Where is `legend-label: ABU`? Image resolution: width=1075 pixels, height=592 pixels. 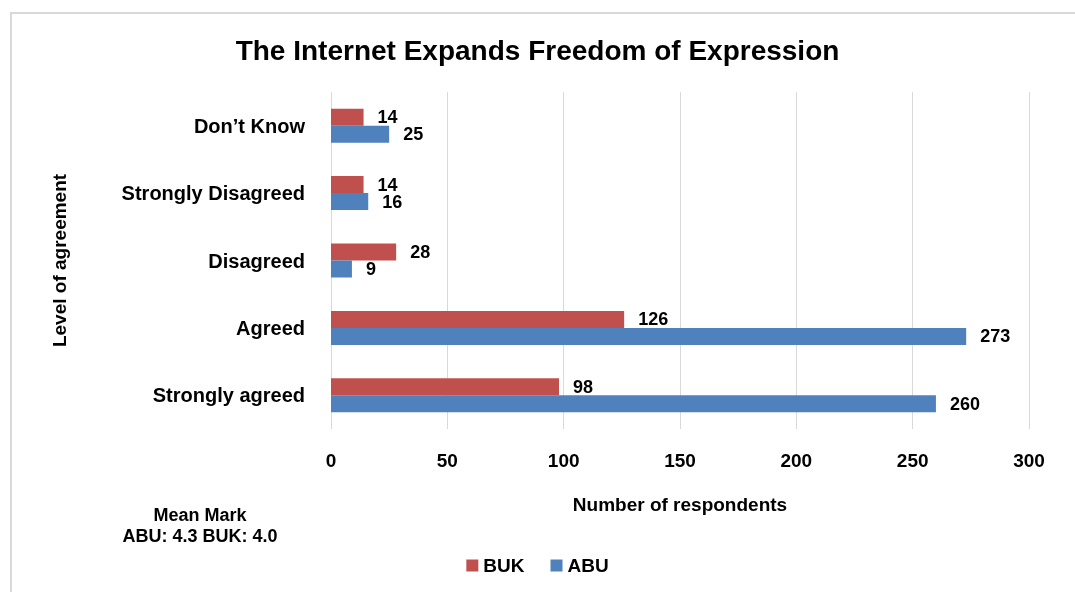 legend-label: ABU is located at coordinates (588, 565).